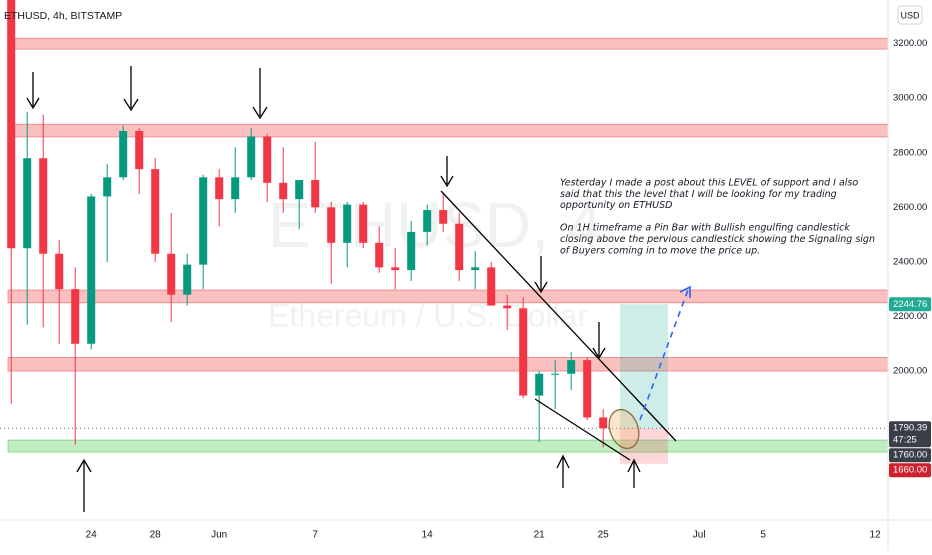 This screenshot has width=932, height=555. Describe the element at coordinates (540, 535) in the screenshot. I see `x-tick-label: 21` at that location.